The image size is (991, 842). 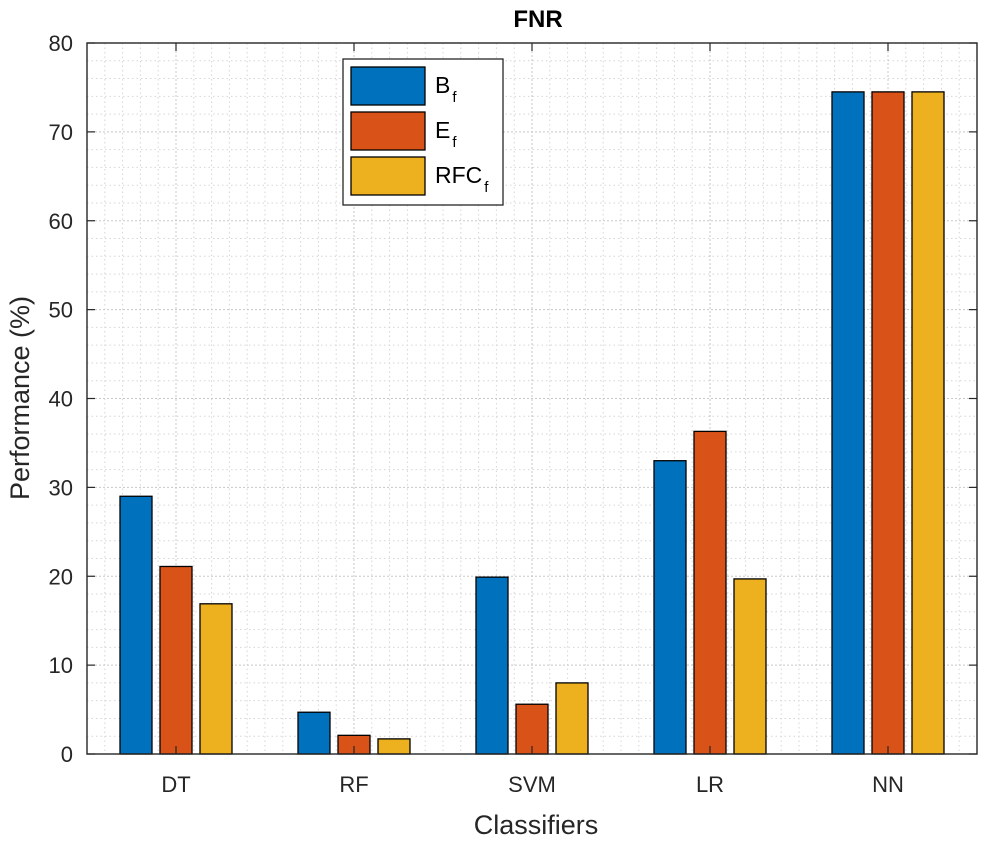 What do you see at coordinates (888, 784) in the screenshot?
I see `x-tick-label-nn: NN` at bounding box center [888, 784].